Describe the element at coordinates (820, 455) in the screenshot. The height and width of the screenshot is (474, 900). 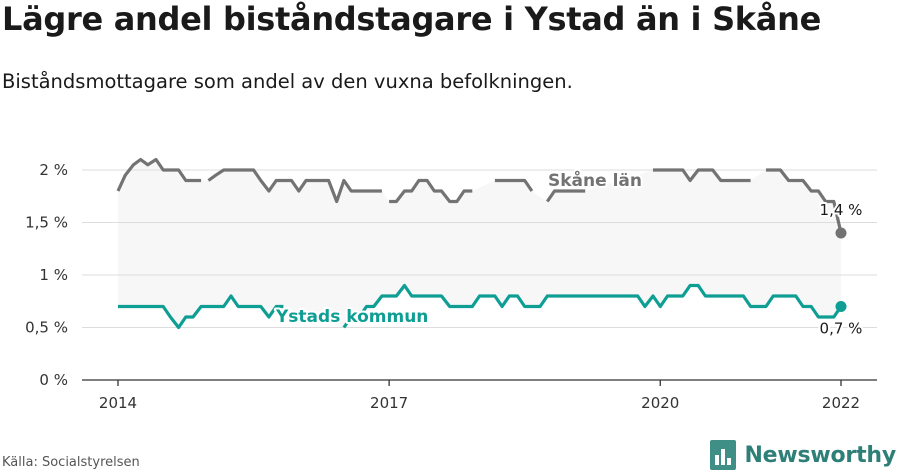
I see `brand-name: Newsworthy` at that location.